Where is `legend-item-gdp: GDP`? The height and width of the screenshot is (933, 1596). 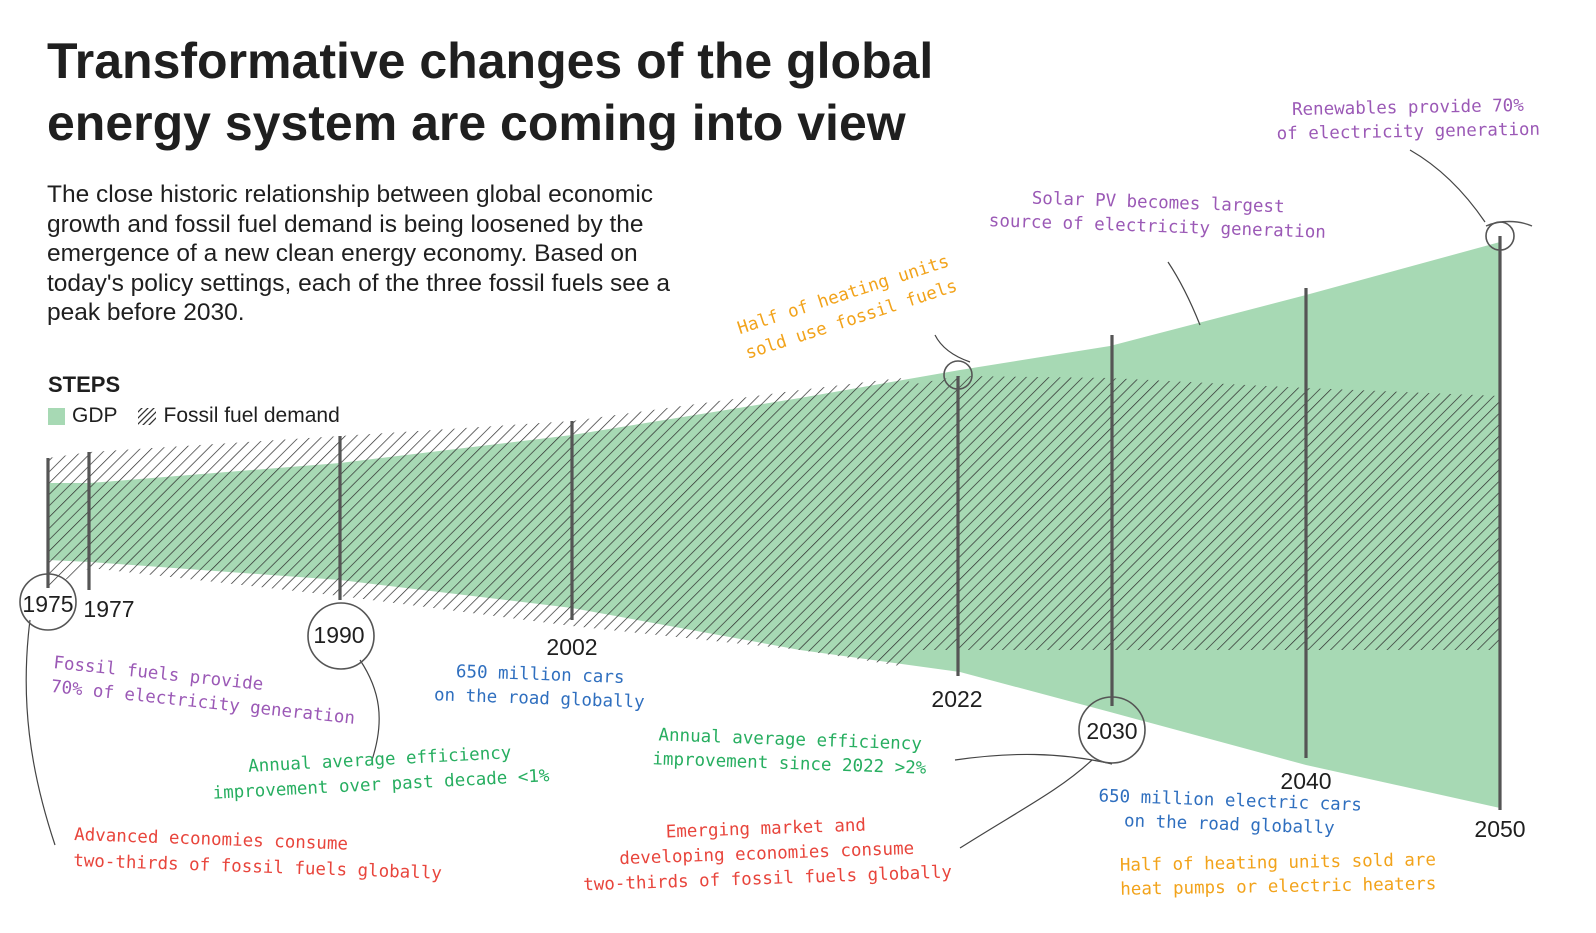 legend-item-gdp: GDP is located at coordinates (83, 416).